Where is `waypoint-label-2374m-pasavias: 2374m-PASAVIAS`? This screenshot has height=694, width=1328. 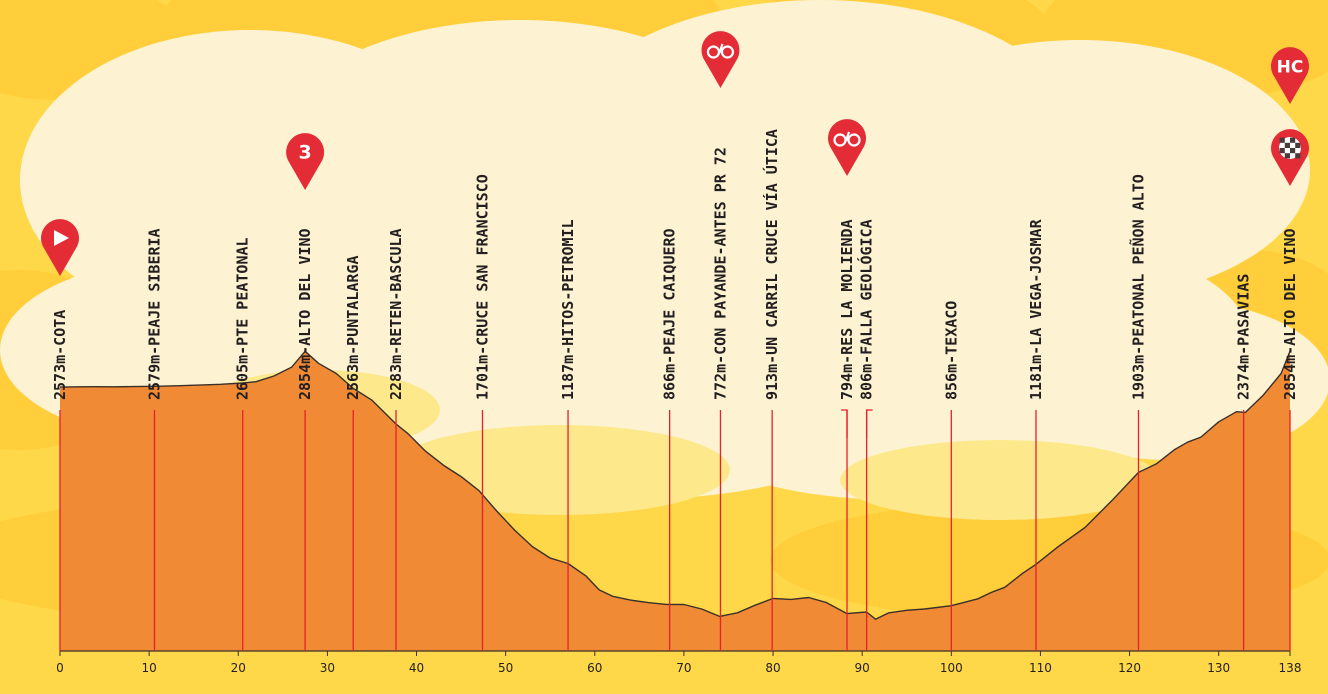 waypoint-label-2374m-pasavias: 2374m-PASAVIAS is located at coordinates (1244, 337).